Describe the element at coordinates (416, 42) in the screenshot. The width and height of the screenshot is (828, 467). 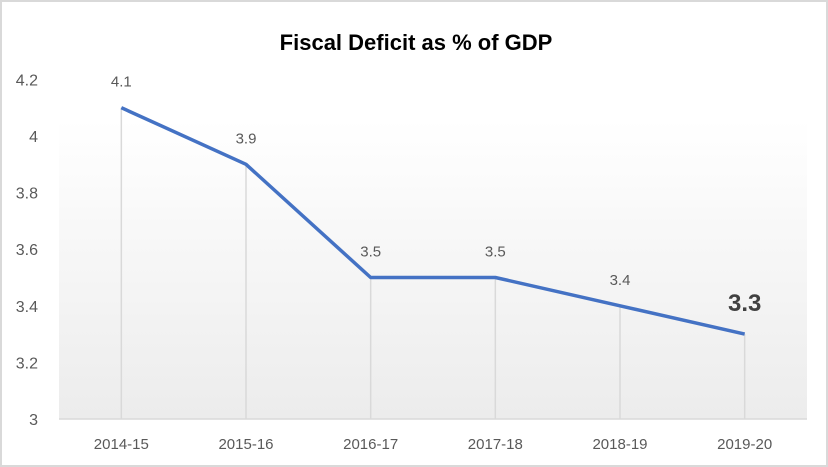
I see `chart-title: Fiscal Deficit as % of GDP` at that location.